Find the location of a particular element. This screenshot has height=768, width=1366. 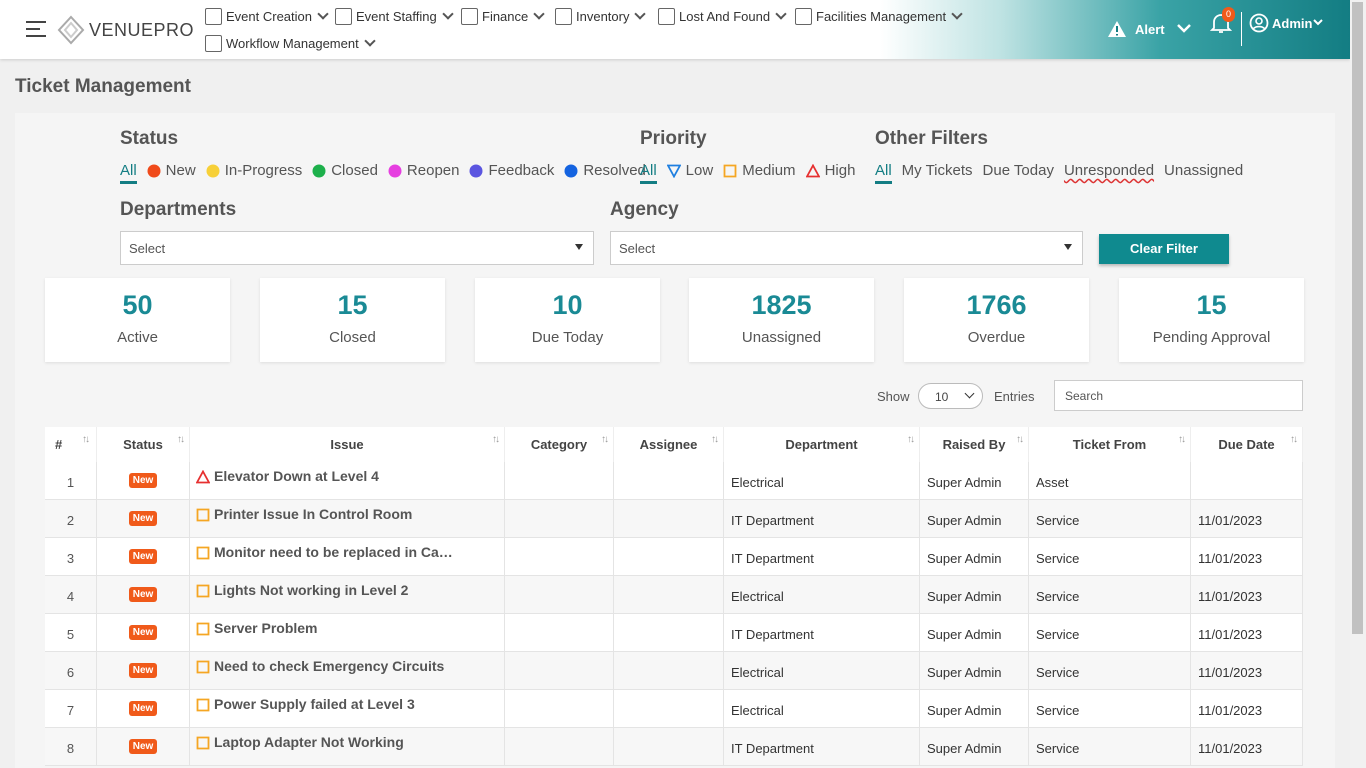

filter-option: Closed is located at coordinates (345, 170).